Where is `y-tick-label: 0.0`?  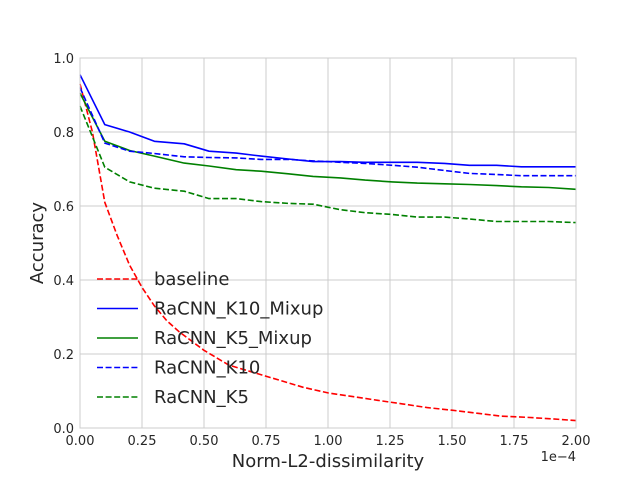
y-tick-label: 0.0 is located at coordinates (63, 429).